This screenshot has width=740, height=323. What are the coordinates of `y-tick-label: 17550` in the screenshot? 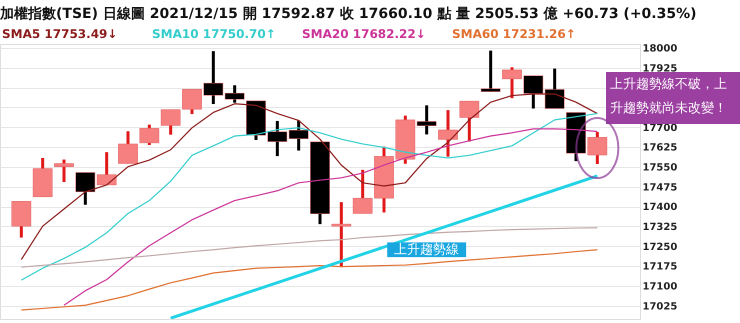 It's located at (660, 168).